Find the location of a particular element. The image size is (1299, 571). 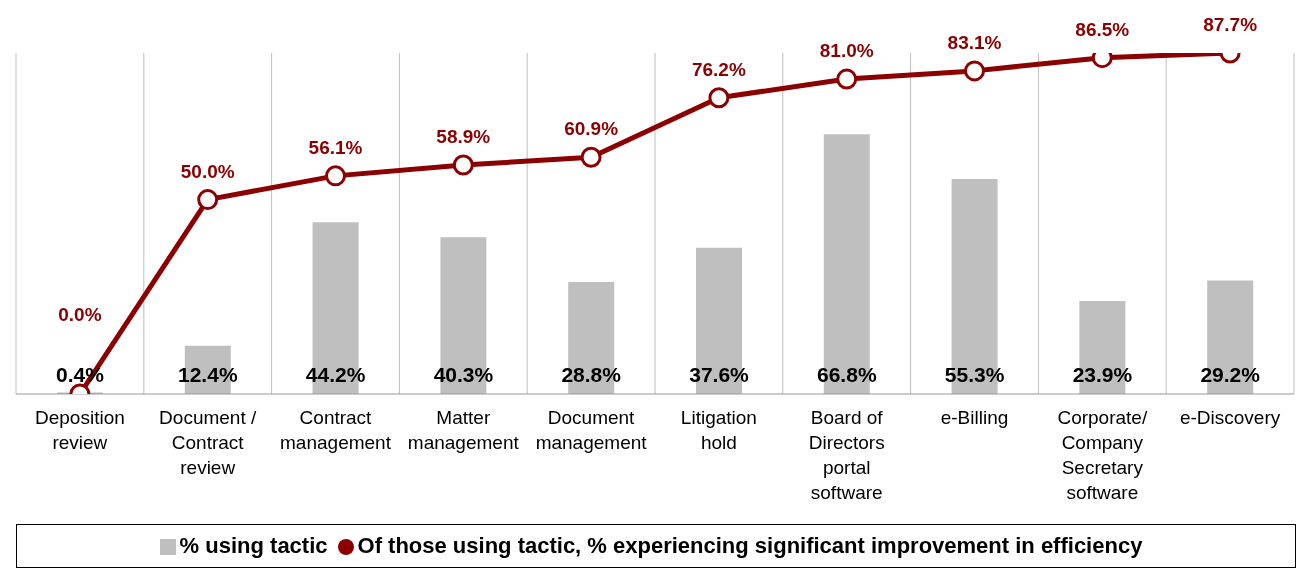

data-label: 0.0% is located at coordinates (80, 314).